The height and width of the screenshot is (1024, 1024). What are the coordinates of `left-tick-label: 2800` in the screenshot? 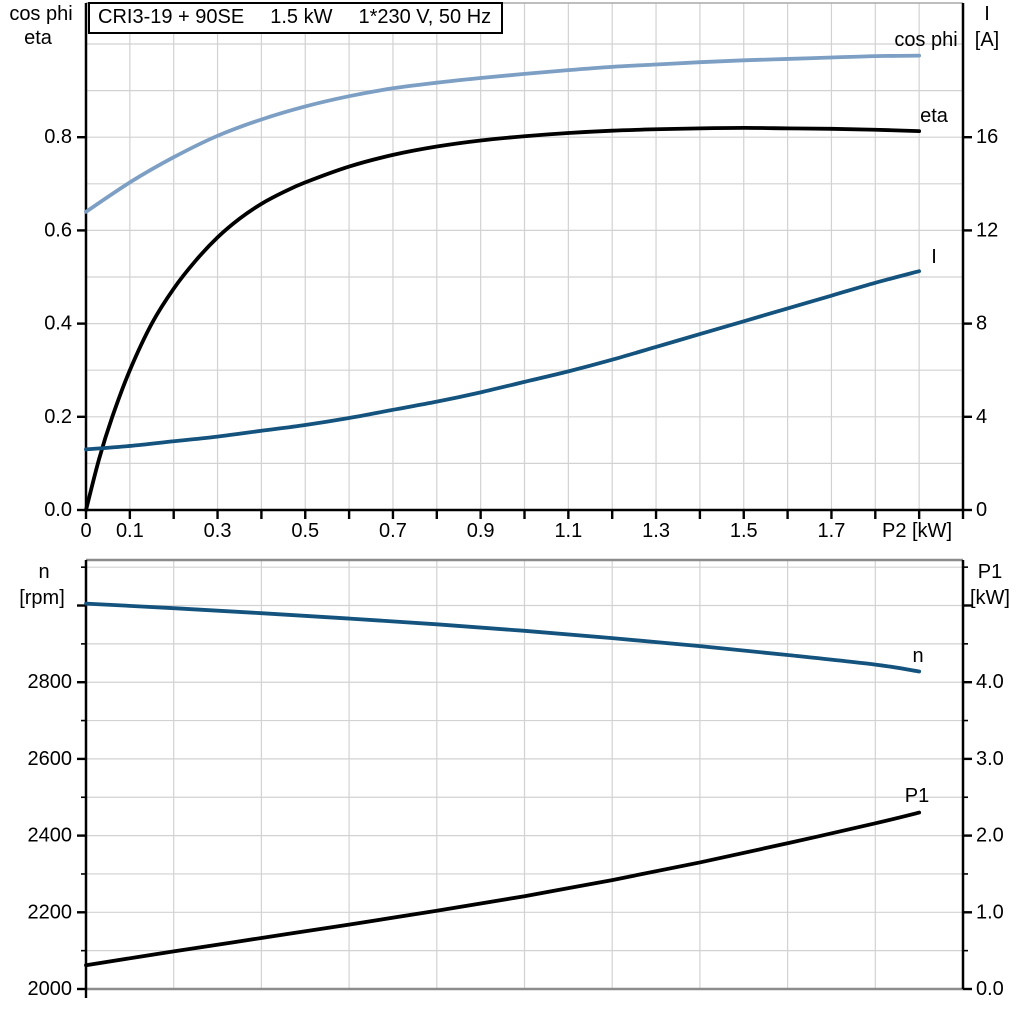 It's located at (50, 682).